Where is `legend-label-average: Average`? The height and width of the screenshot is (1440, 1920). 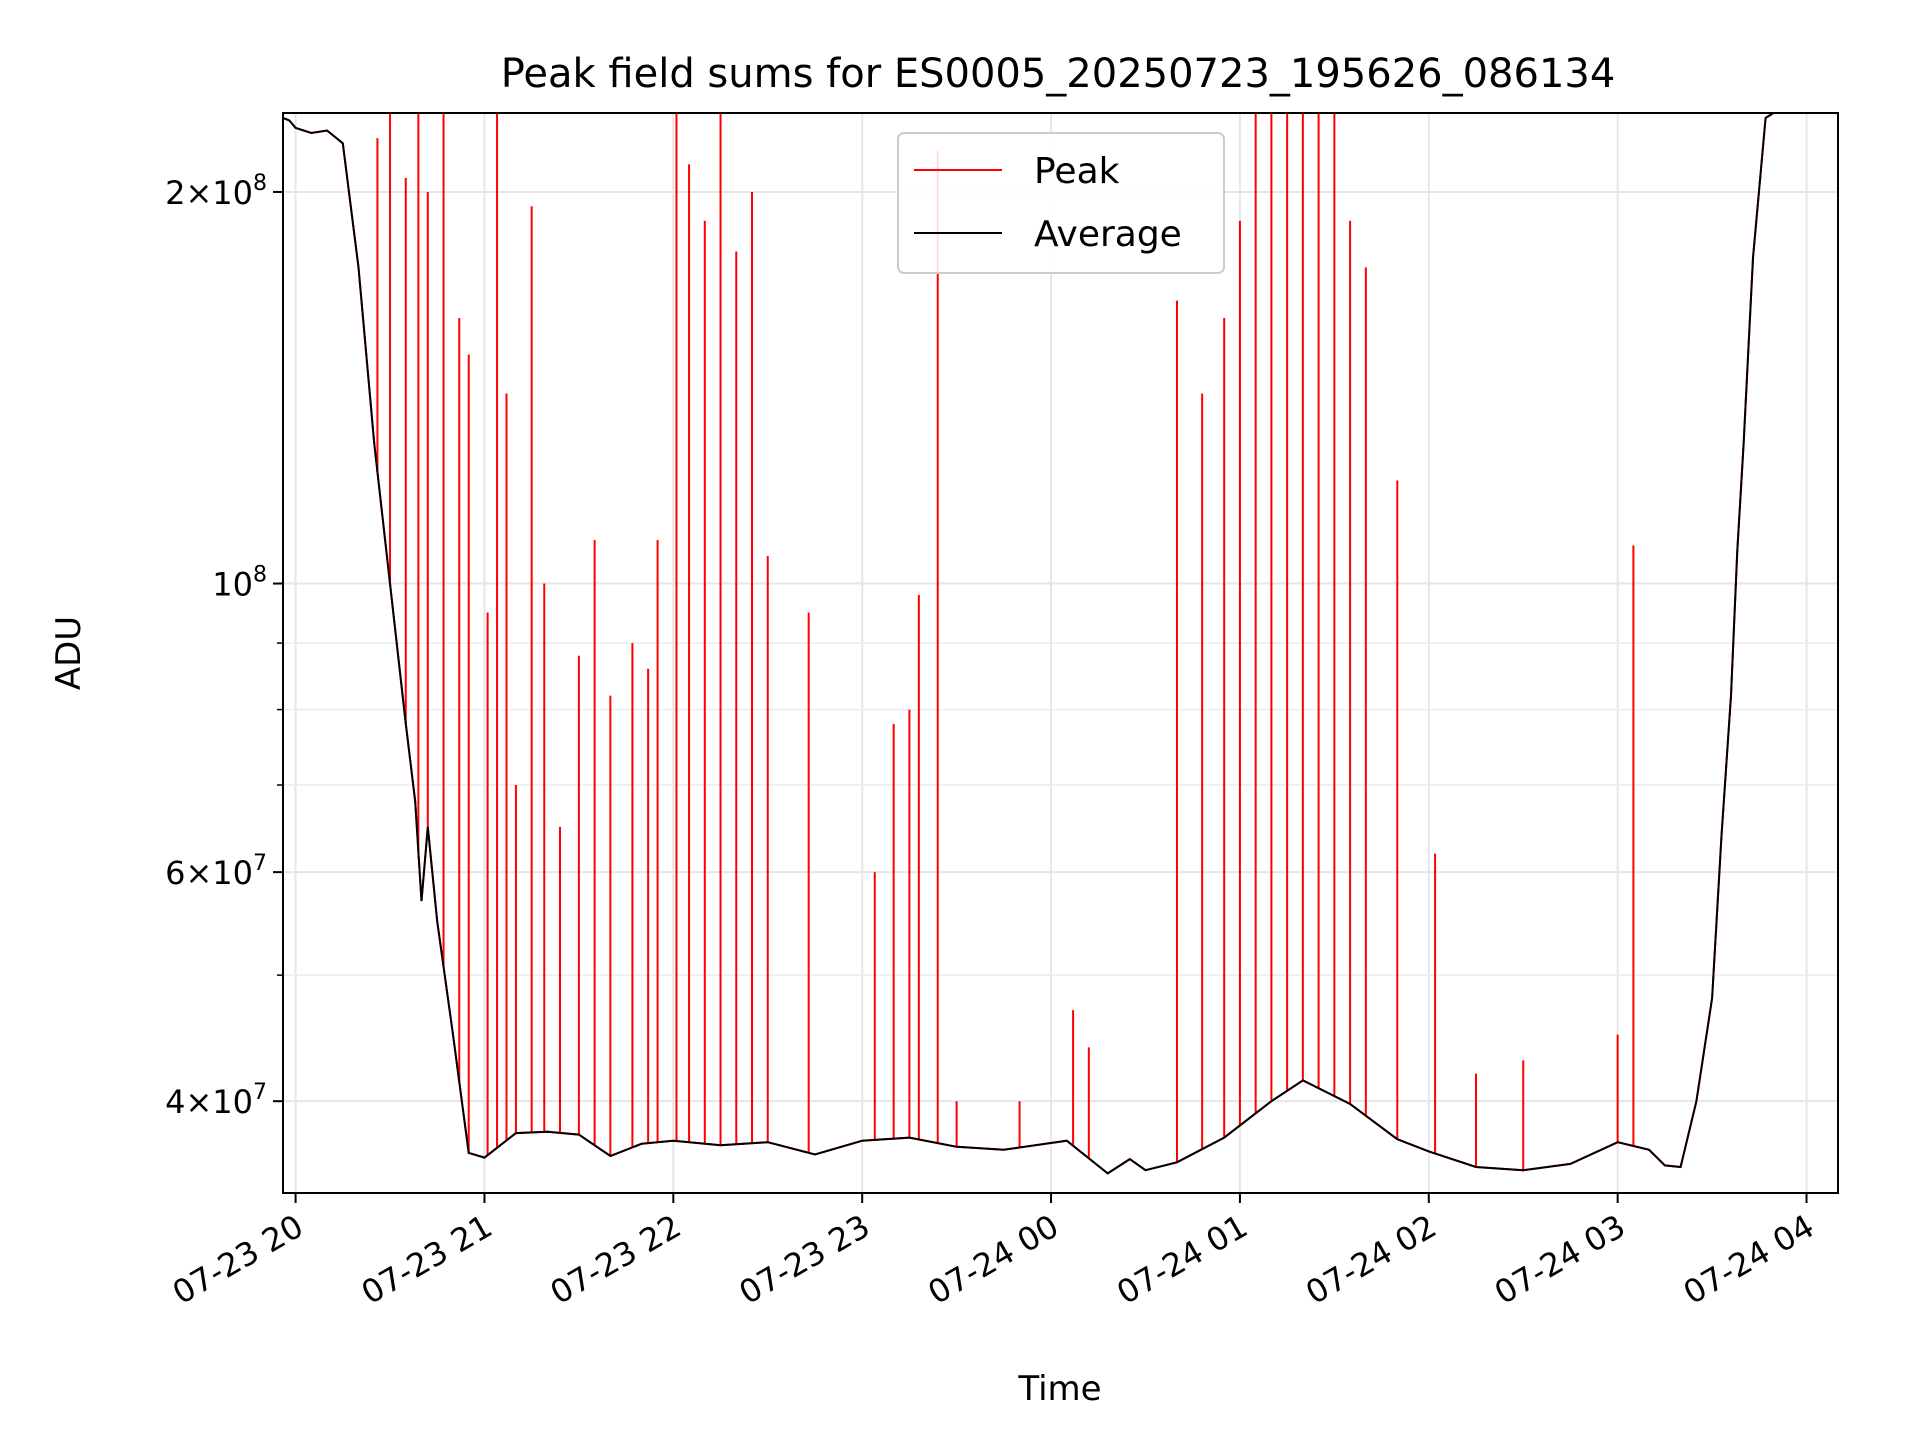 legend-label-average: Average is located at coordinates (1108, 234).